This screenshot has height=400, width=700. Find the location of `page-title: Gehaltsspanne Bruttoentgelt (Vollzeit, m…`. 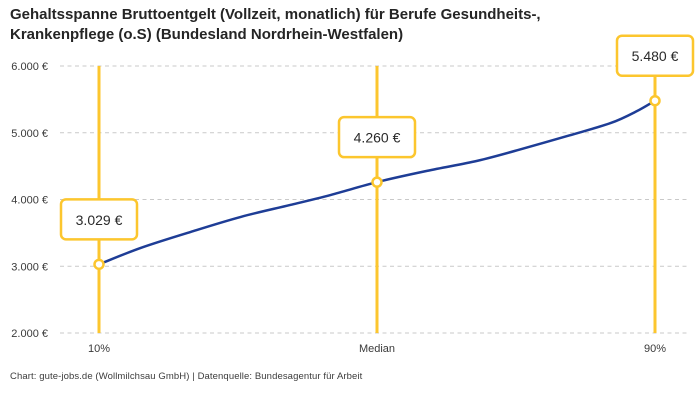

page-title: Gehaltsspanne Bruttoentgelt (Vollzeit, m… is located at coordinates (275, 25).